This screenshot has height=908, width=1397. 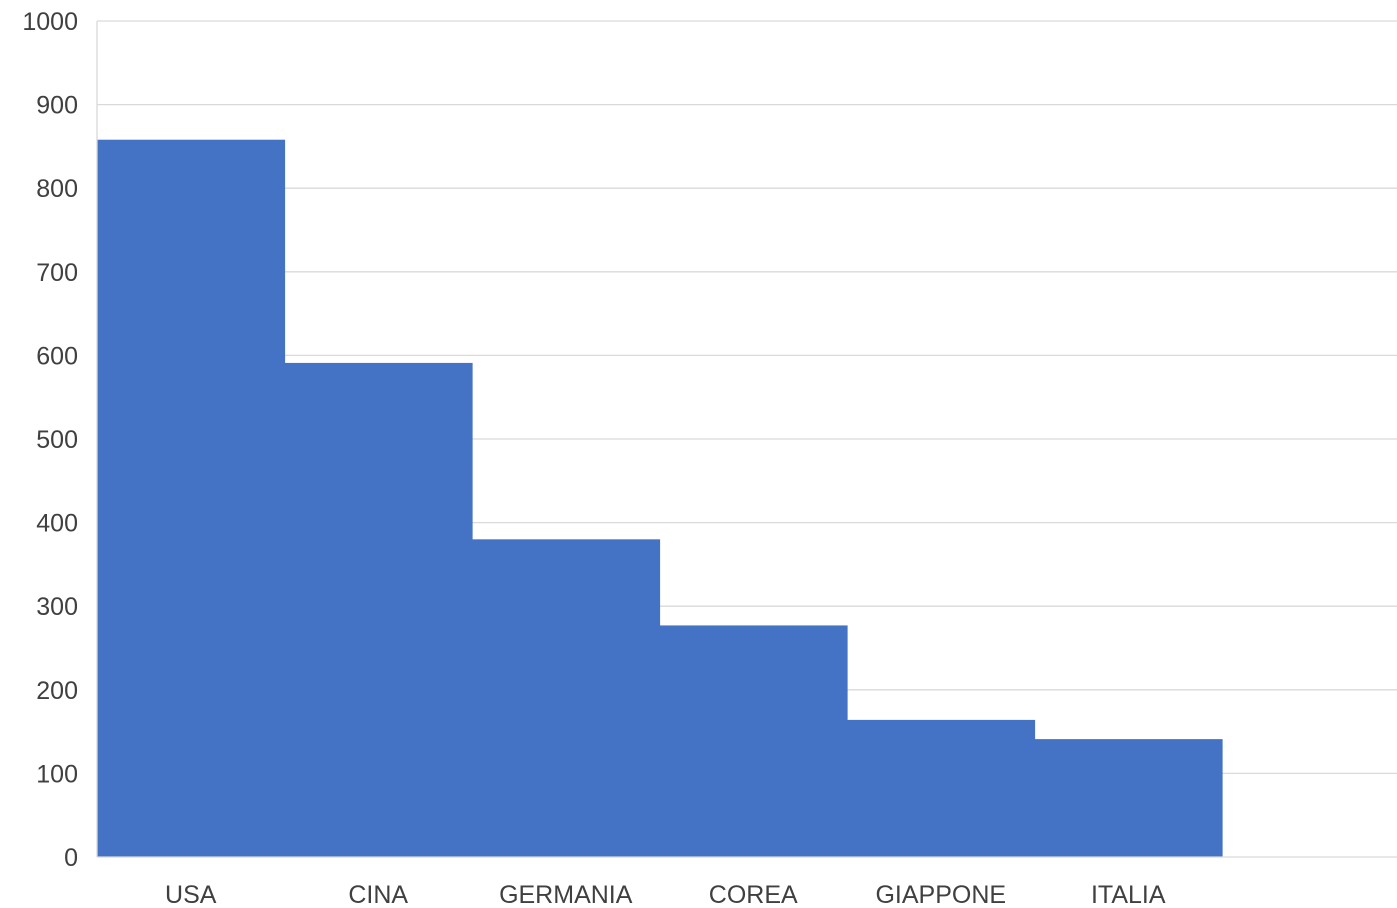 What do you see at coordinates (1128, 798) in the screenshot?
I see `bar-italia` at bounding box center [1128, 798].